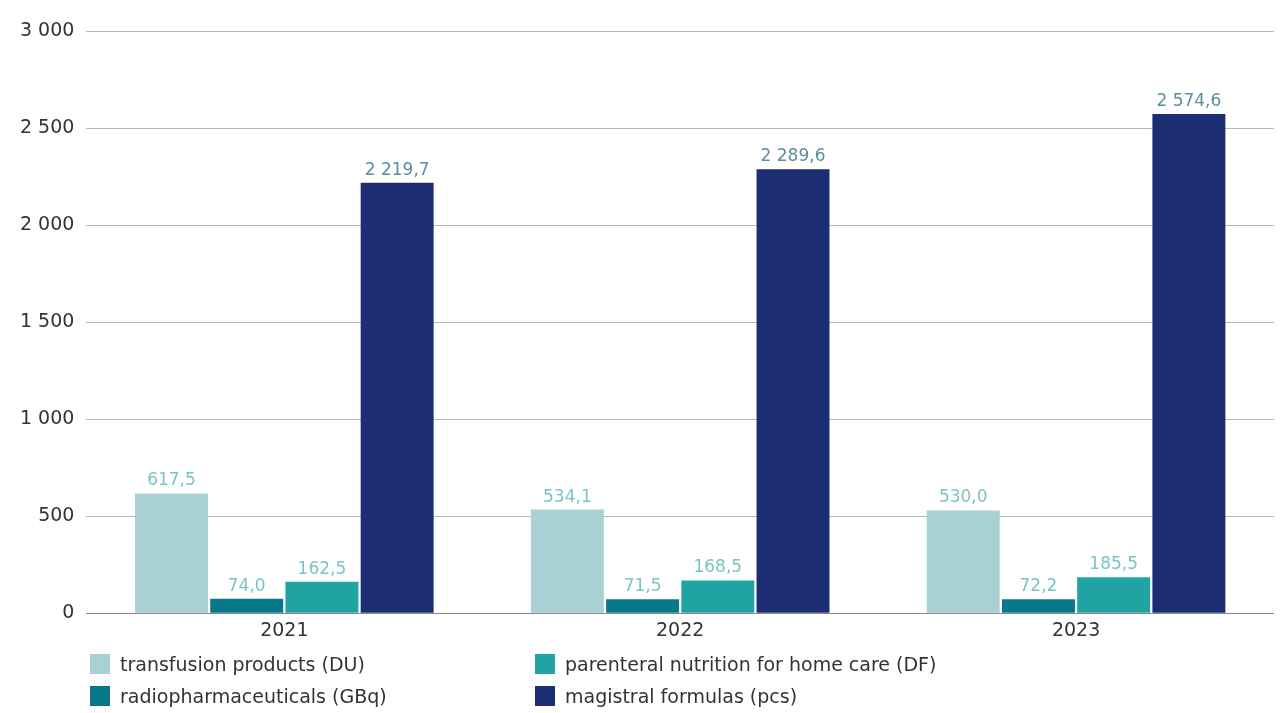 Image resolution: width=1282 pixels, height=713 pixels. Describe the element at coordinates (47, 126) in the screenshot. I see `y-tick-label: 2 500` at that location.